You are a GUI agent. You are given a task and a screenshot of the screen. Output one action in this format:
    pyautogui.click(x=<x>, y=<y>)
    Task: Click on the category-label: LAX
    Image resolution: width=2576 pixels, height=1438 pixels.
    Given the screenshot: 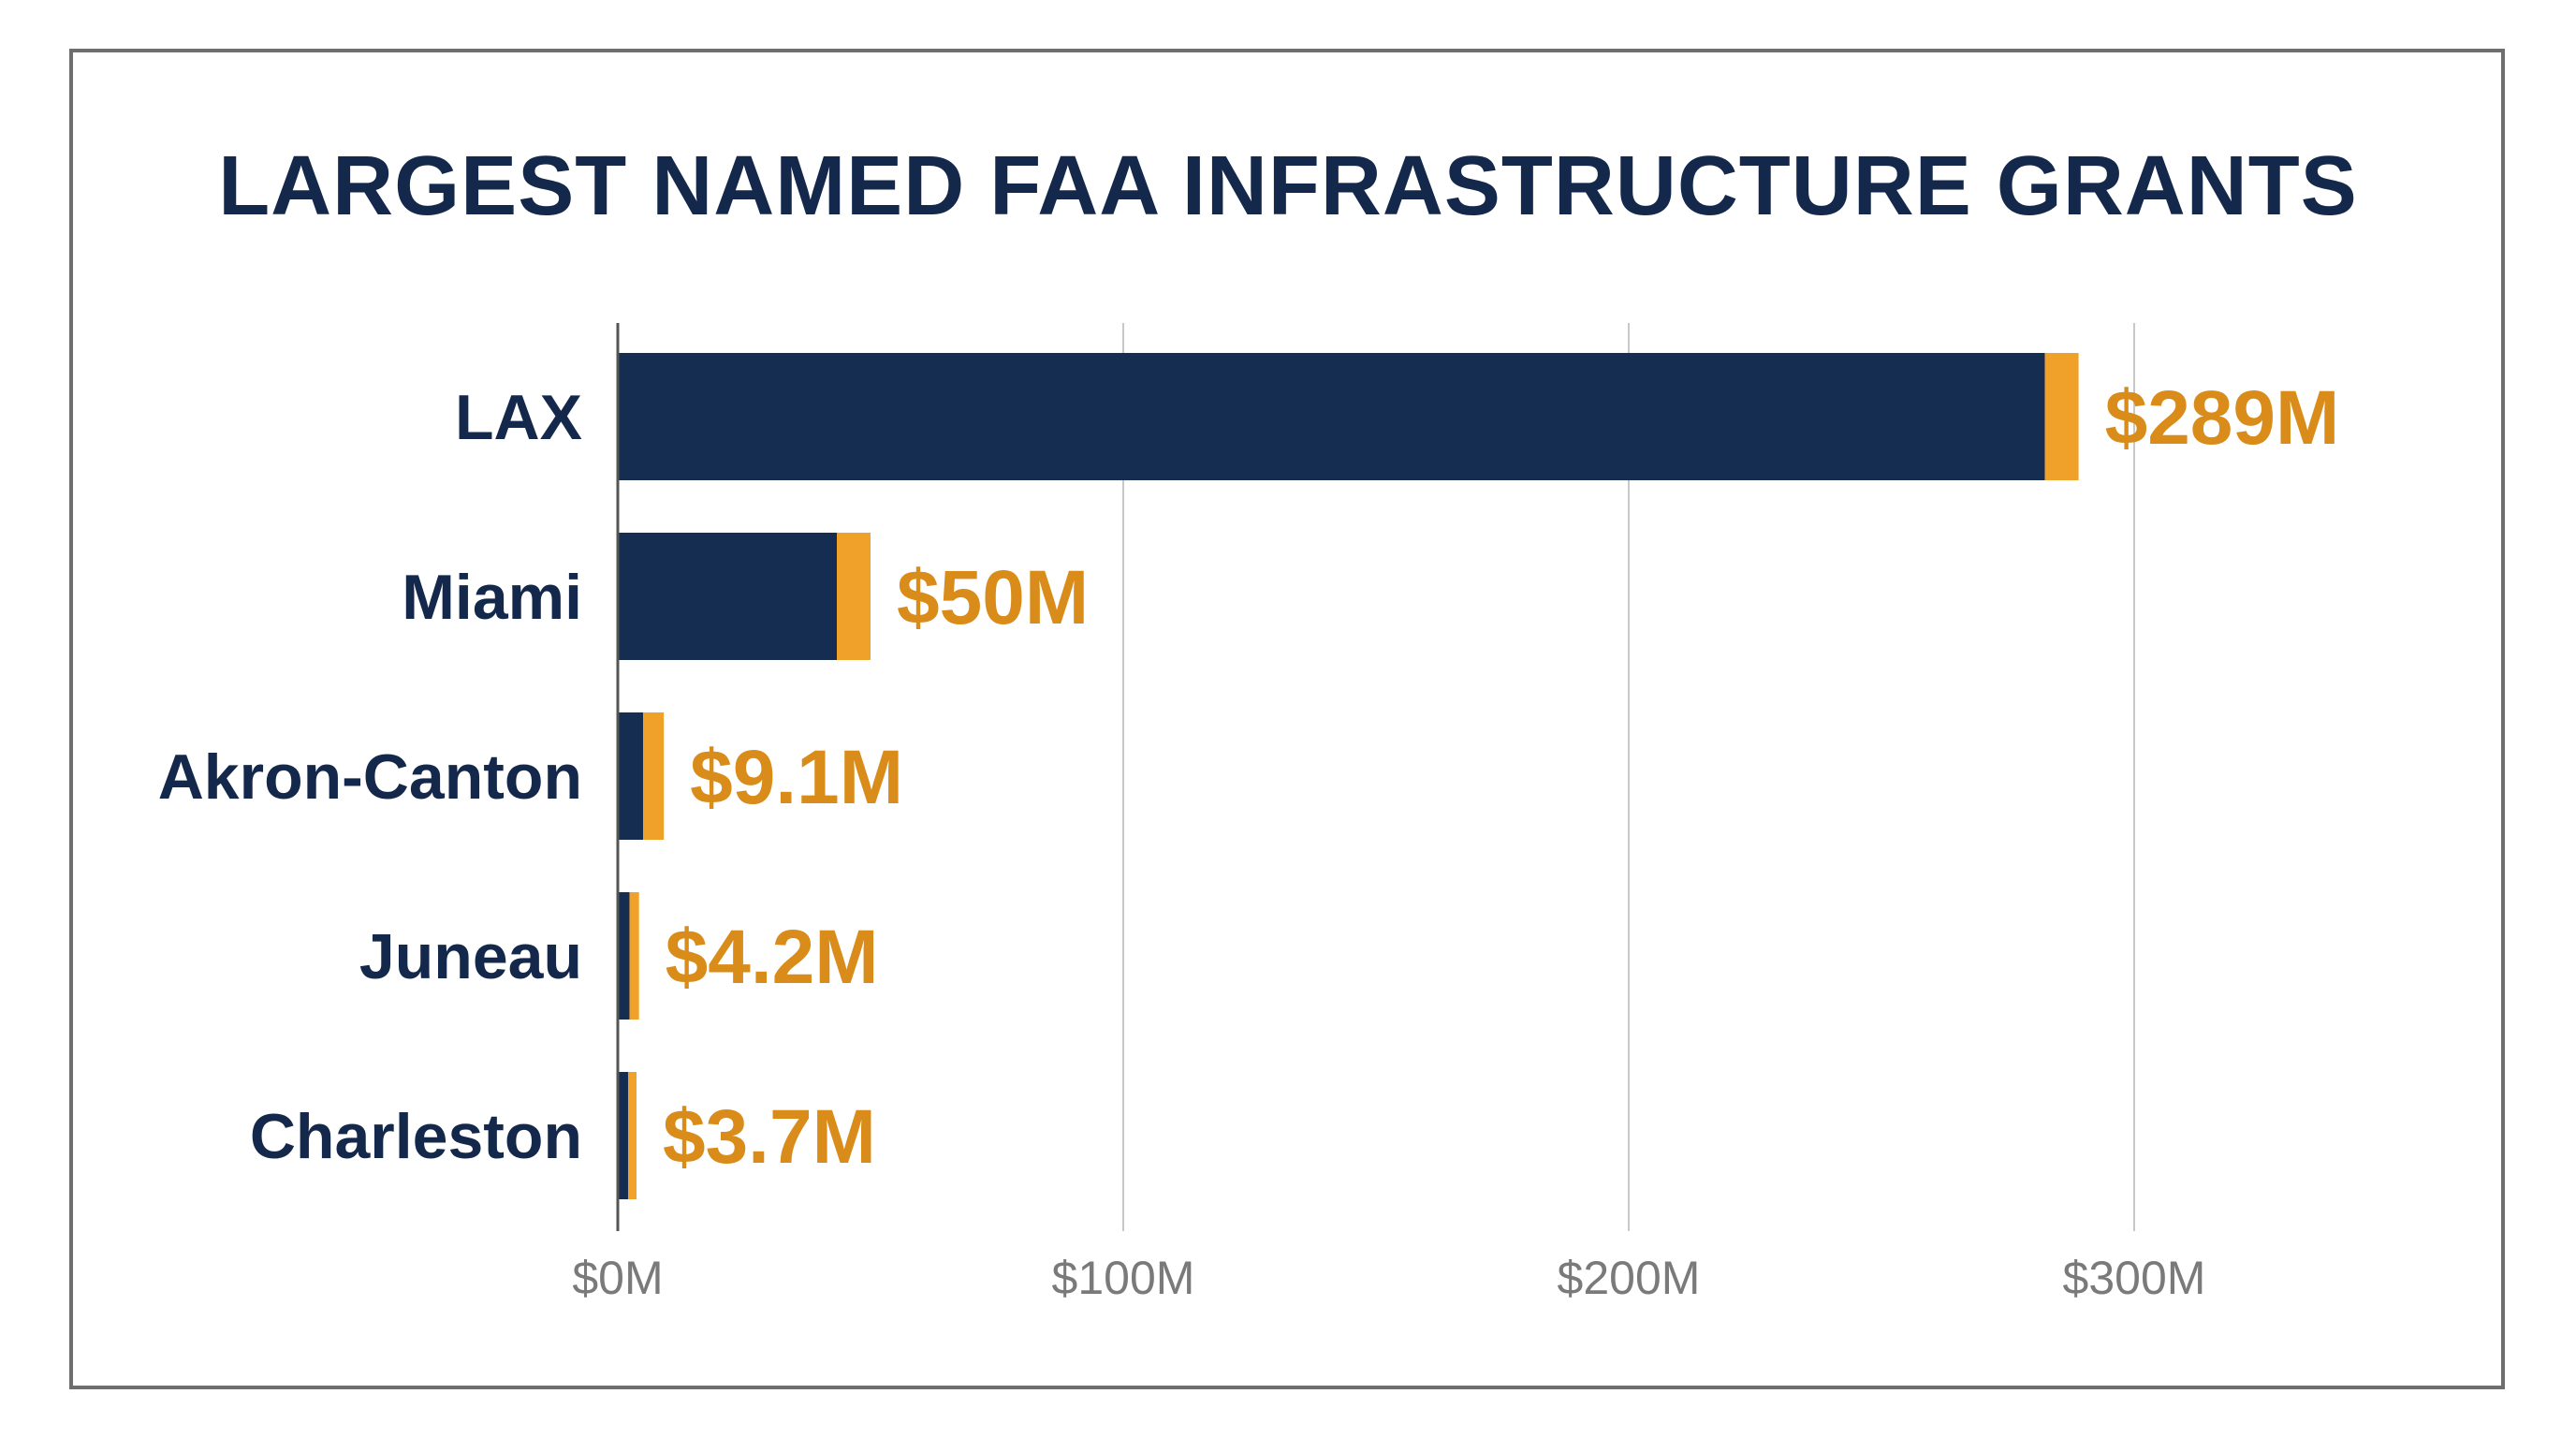 What is the action you would take?
    pyautogui.click(x=518, y=417)
    